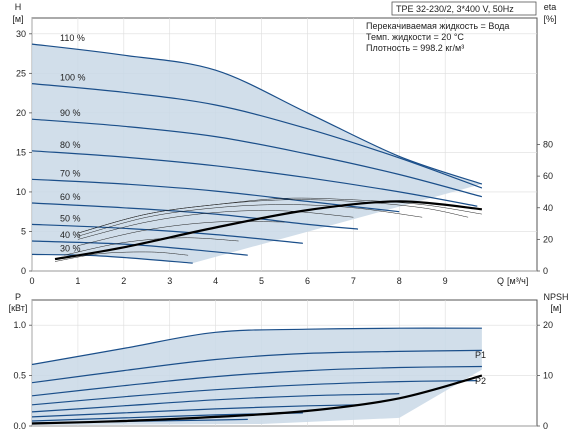 The height and width of the screenshot is (434, 576). Describe the element at coordinates (70, 173) in the screenshot. I see `speed-label: 70 %` at that location.